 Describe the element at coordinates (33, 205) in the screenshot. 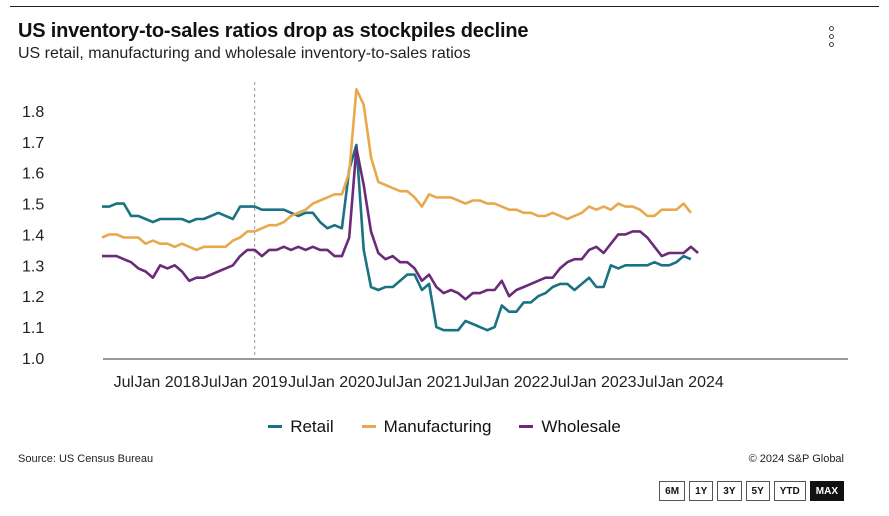

I see `y-tick-label: 1.5` at that location.